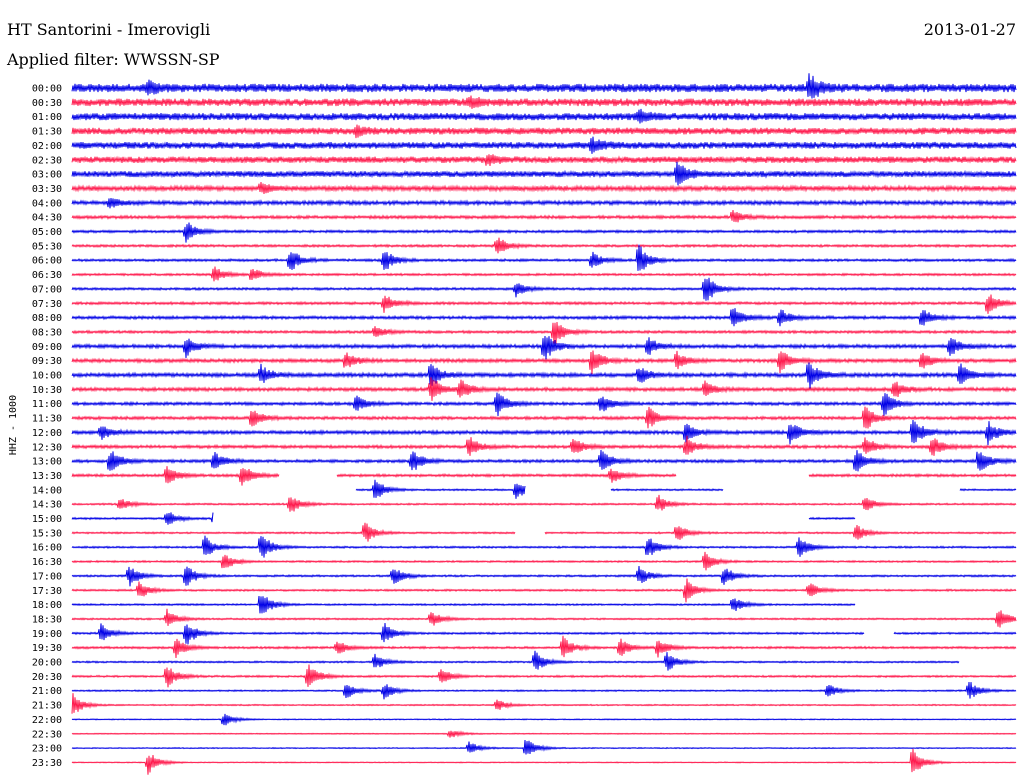 Image resolution: width=1024 pixels, height=780 pixels. I want to click on row-label: 11:00, so click(47, 404).